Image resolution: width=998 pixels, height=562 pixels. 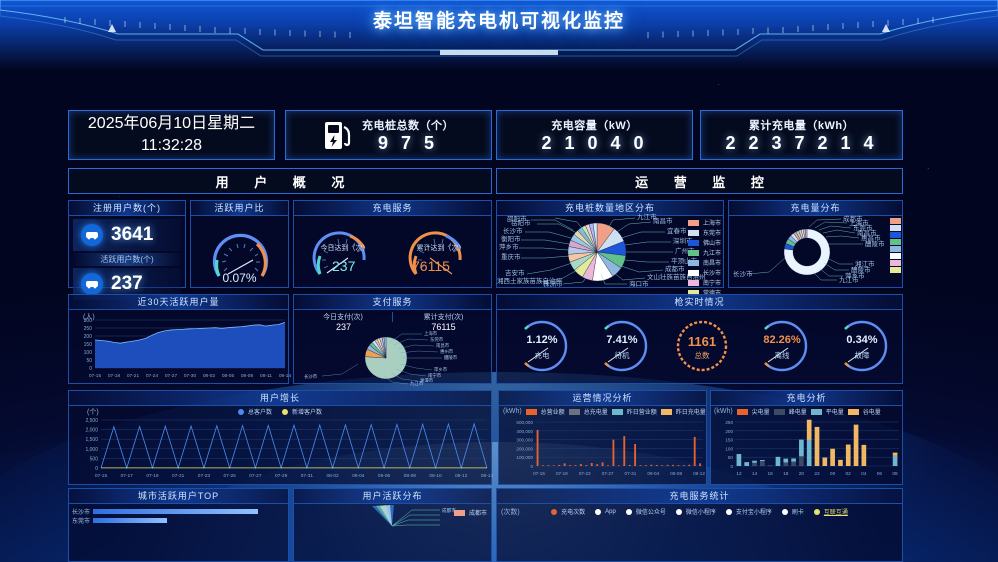 I want to click on kpi-pile-total: 充电桩总数（个） 9 7 5, so click(x=388, y=135).